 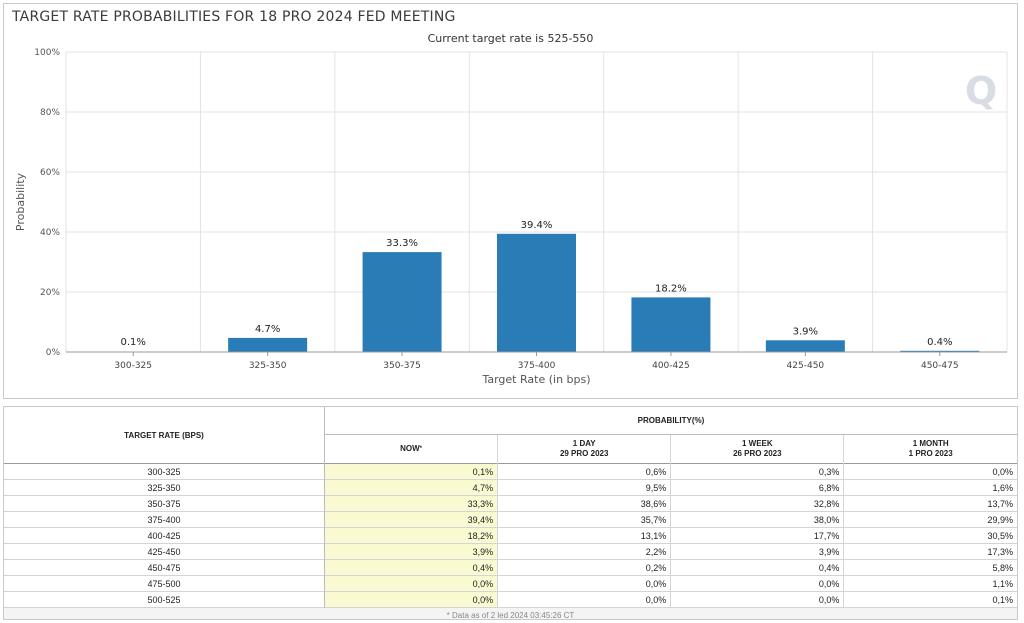 What do you see at coordinates (930, 599) in the screenshot?
I see `cell-1-month: 0,1%` at bounding box center [930, 599].